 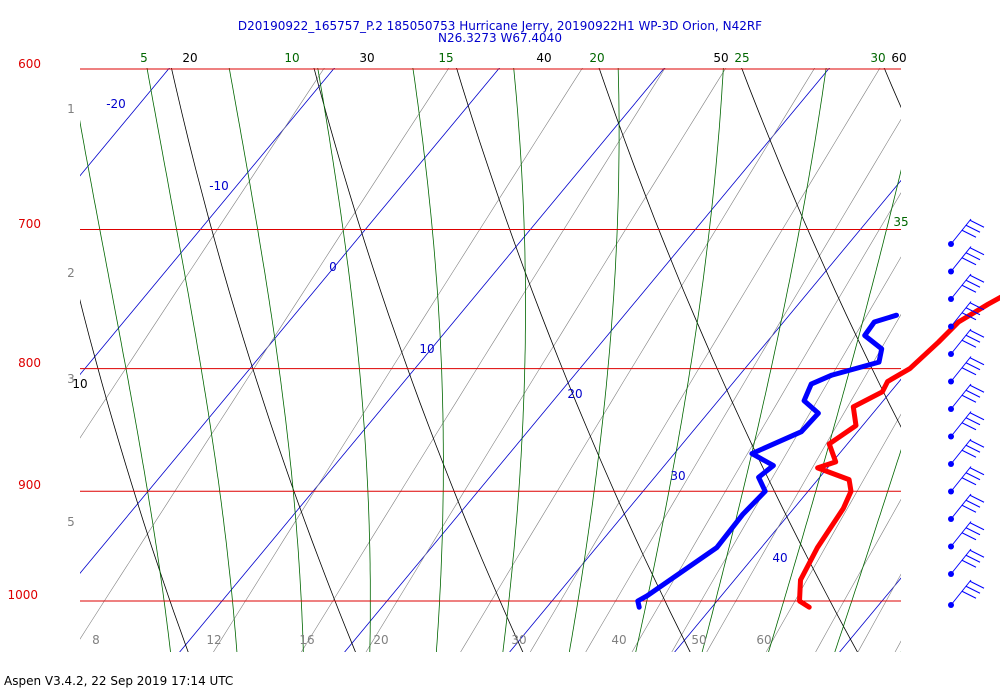 I want to click on wind-barbs, so click(x=966, y=413).